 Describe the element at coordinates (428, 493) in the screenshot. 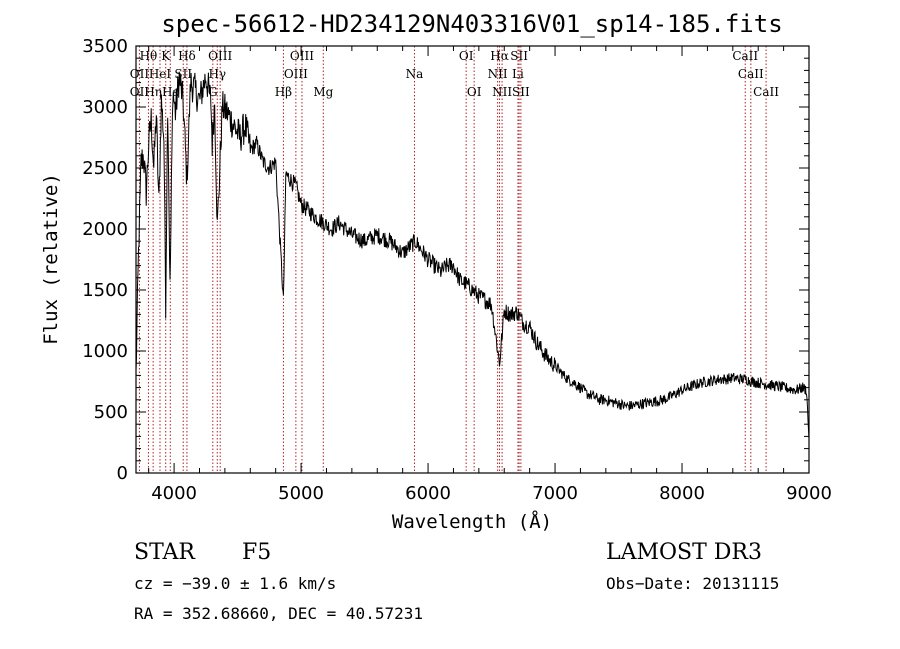

I see `x-tick-label: 6000` at that location.